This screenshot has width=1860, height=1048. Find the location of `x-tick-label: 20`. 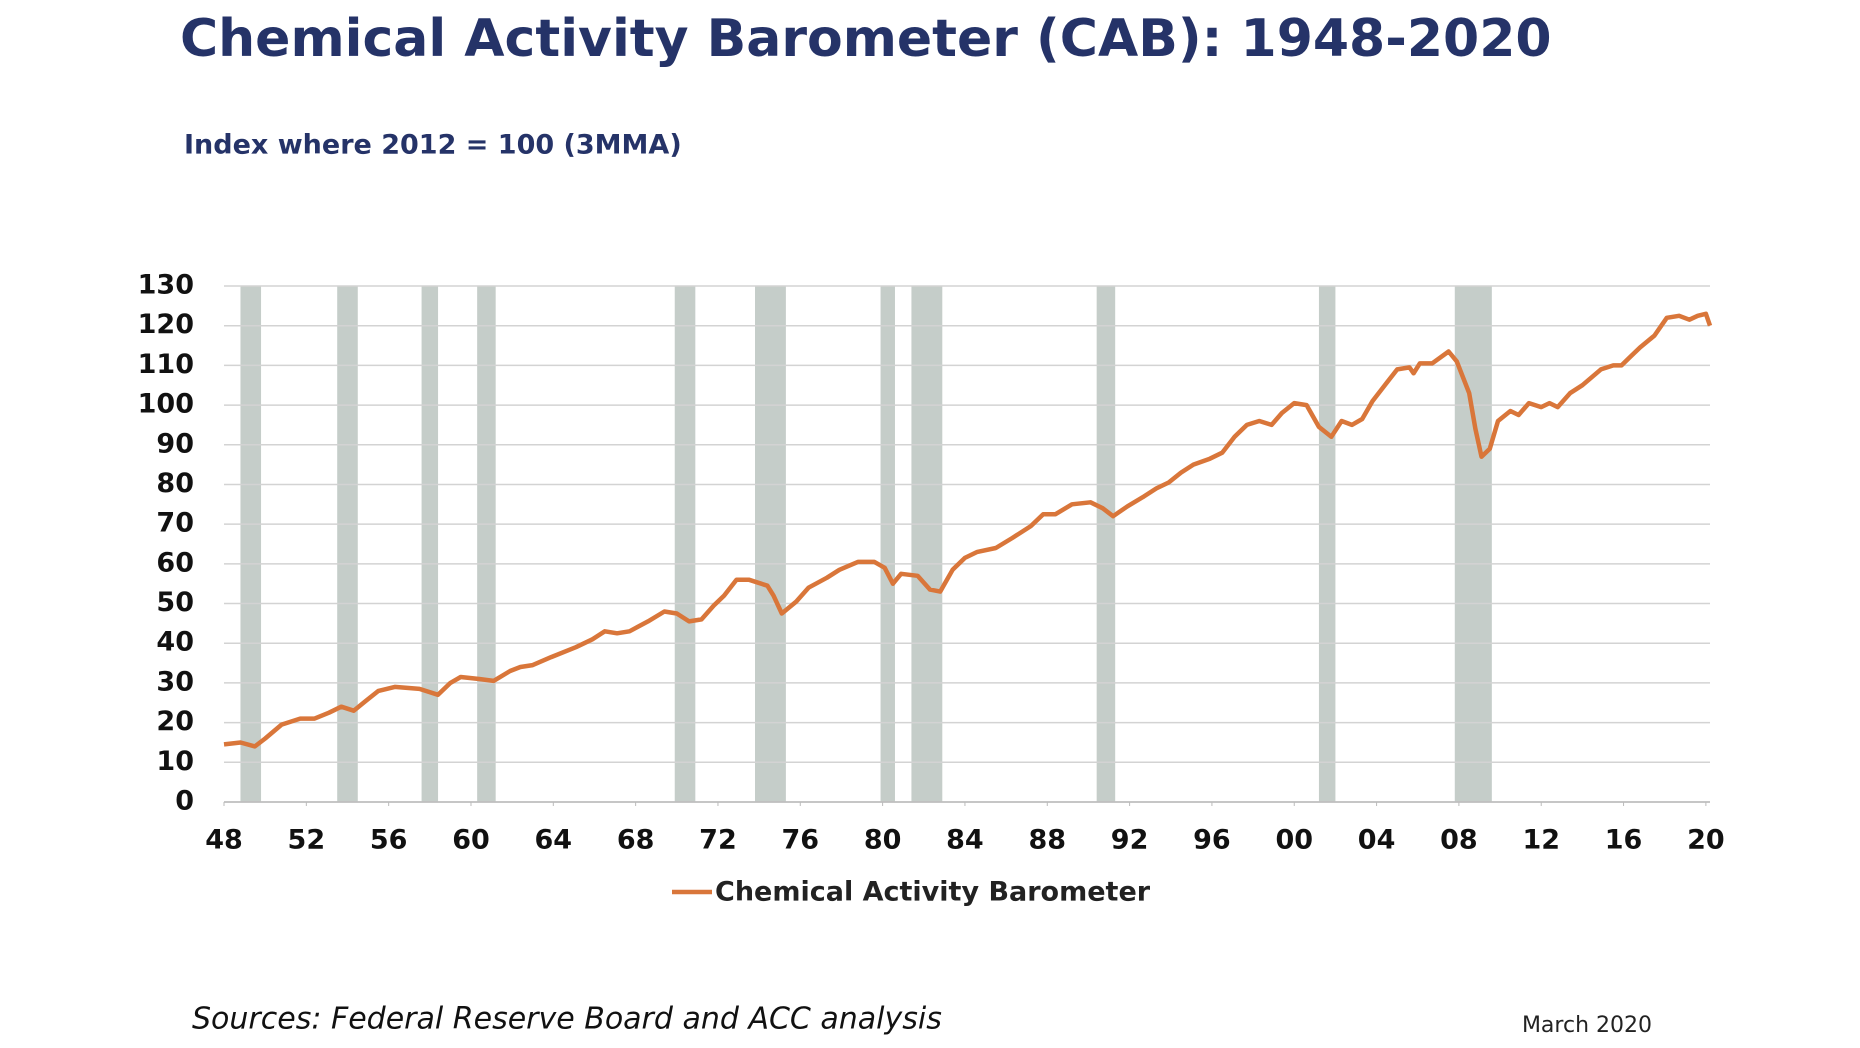

x-tick-label: 20 is located at coordinates (1706, 840).